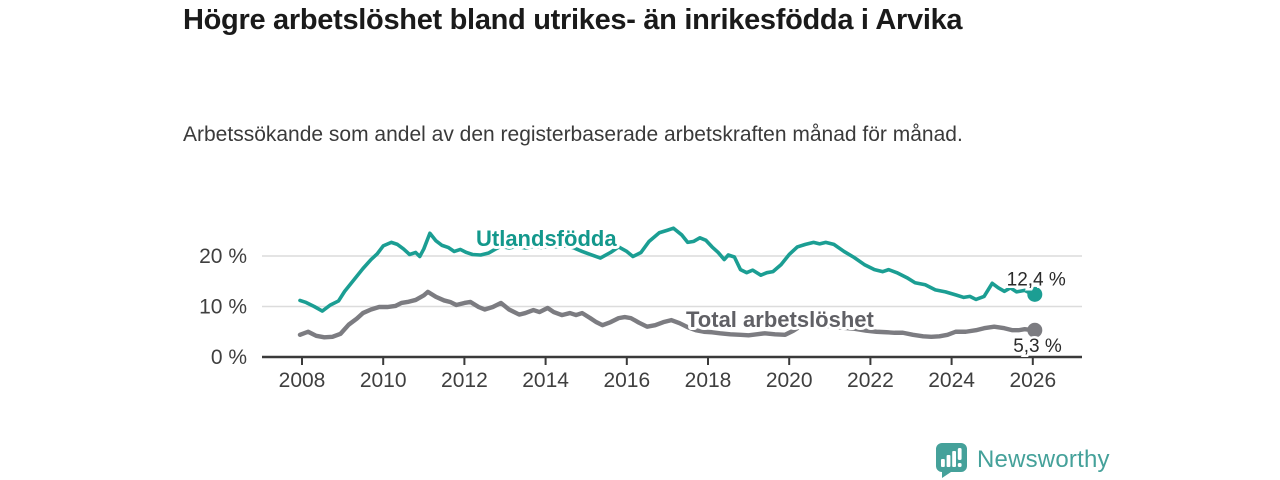  What do you see at coordinates (666, 314) in the screenshot?
I see `series-line-total` at bounding box center [666, 314].